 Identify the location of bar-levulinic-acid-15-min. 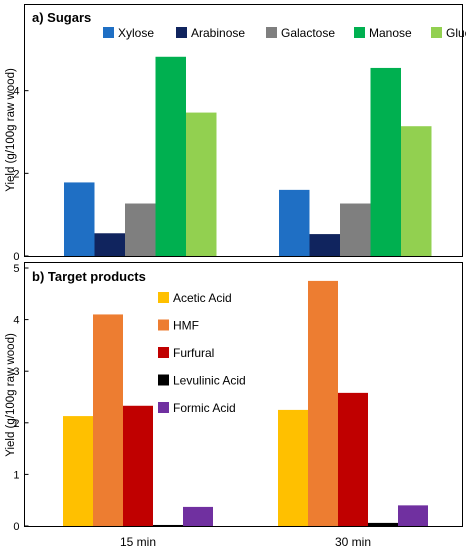
(168, 525).